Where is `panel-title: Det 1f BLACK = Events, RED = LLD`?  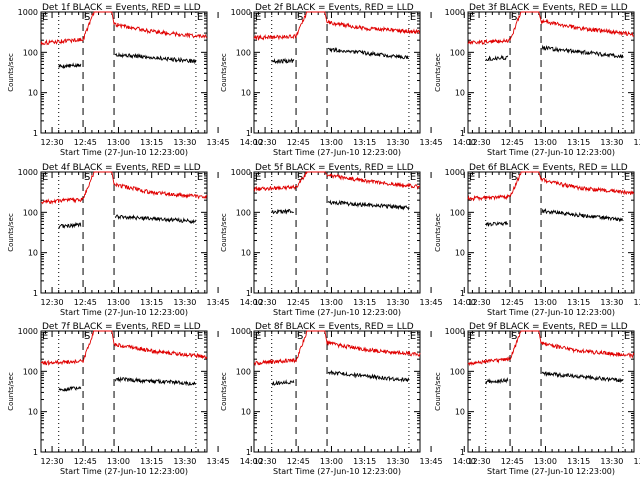 panel-title: Det 1f BLACK = Events, RED = LLD is located at coordinates (121, 8).